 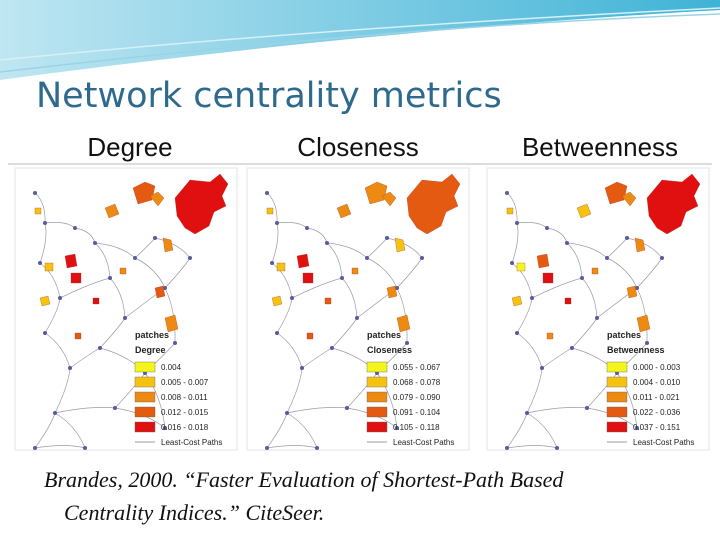 What do you see at coordinates (417, 397) in the screenshot?
I see `legend-label: 0.079 - 0.090` at bounding box center [417, 397].